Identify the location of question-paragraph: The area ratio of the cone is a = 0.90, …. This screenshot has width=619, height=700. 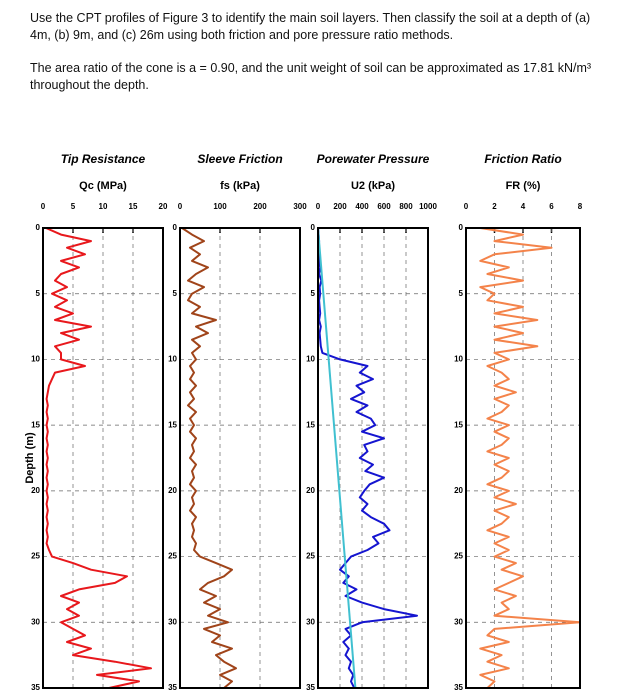
(311, 76).